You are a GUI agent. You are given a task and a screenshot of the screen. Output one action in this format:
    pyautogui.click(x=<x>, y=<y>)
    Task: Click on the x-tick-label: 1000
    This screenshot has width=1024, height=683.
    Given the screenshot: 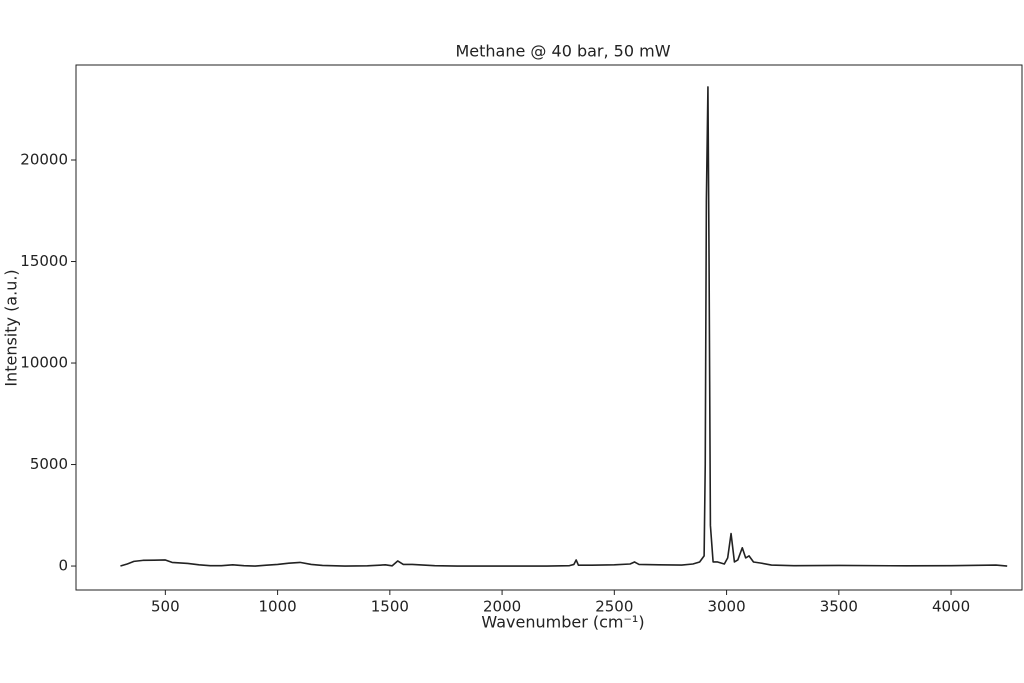 What is the action you would take?
    pyautogui.click(x=277, y=607)
    